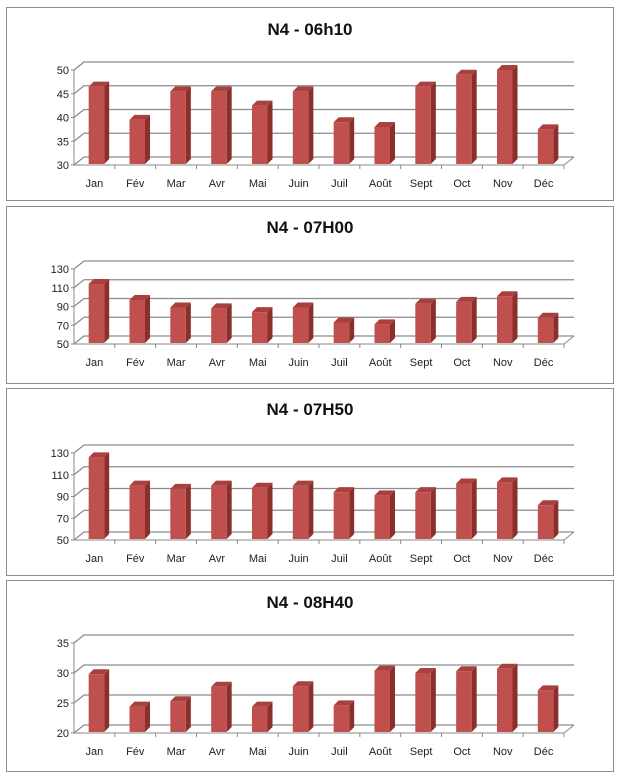  I want to click on y-tick-label: 50, so click(63, 71).